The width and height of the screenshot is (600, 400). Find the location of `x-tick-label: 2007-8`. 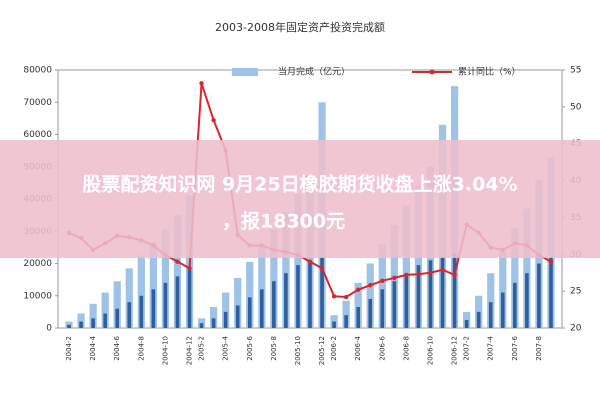

x-tick-label: 2007-8 is located at coordinates (539, 348).